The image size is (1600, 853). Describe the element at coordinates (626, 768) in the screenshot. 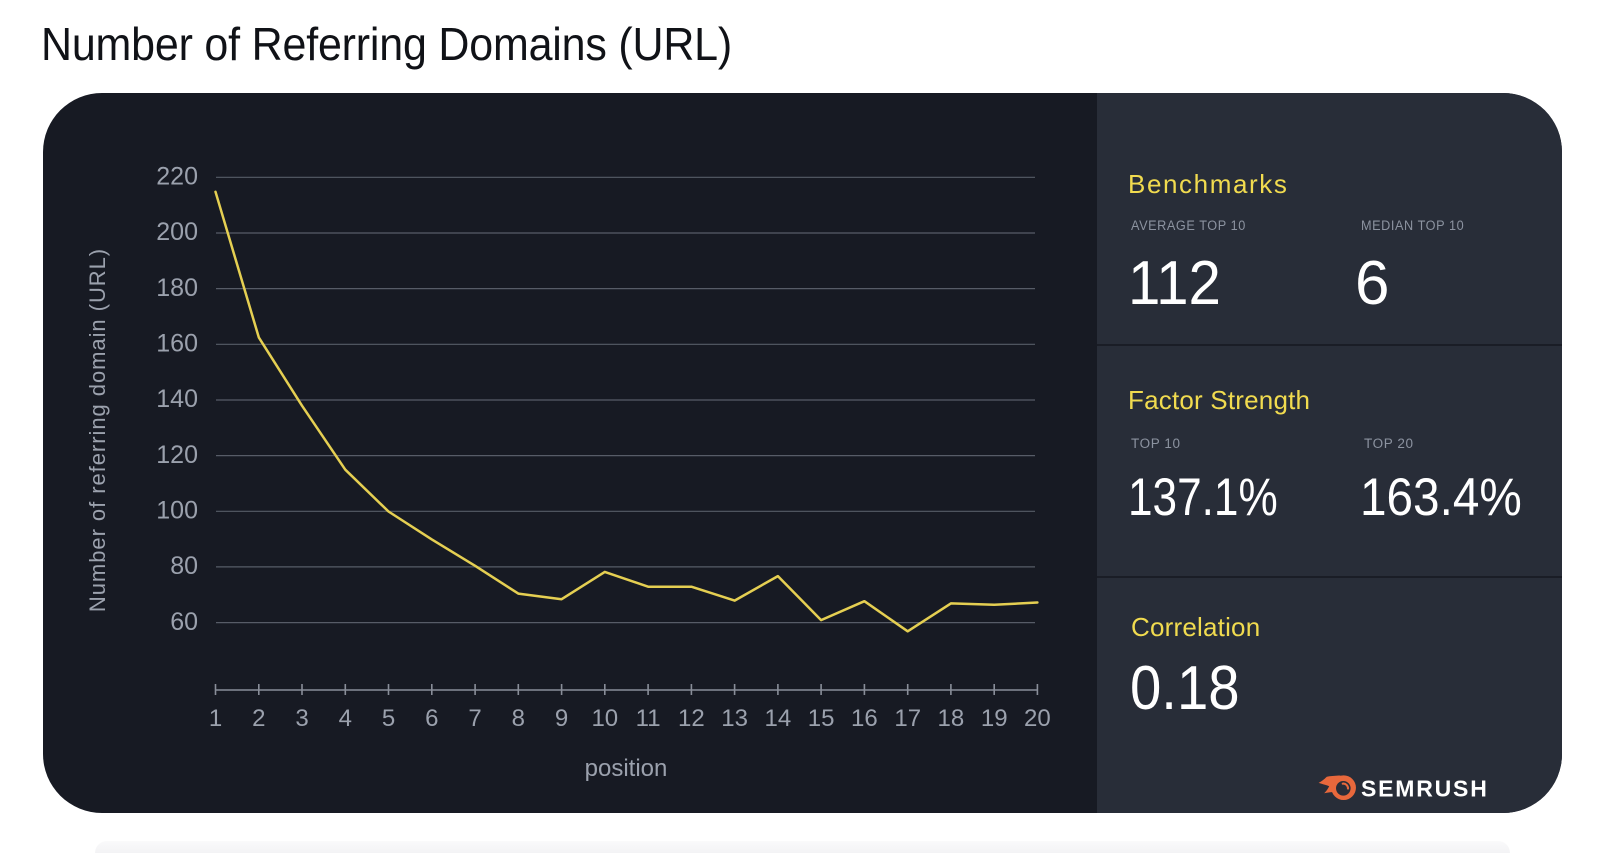

I see `svg-text: position` at that location.